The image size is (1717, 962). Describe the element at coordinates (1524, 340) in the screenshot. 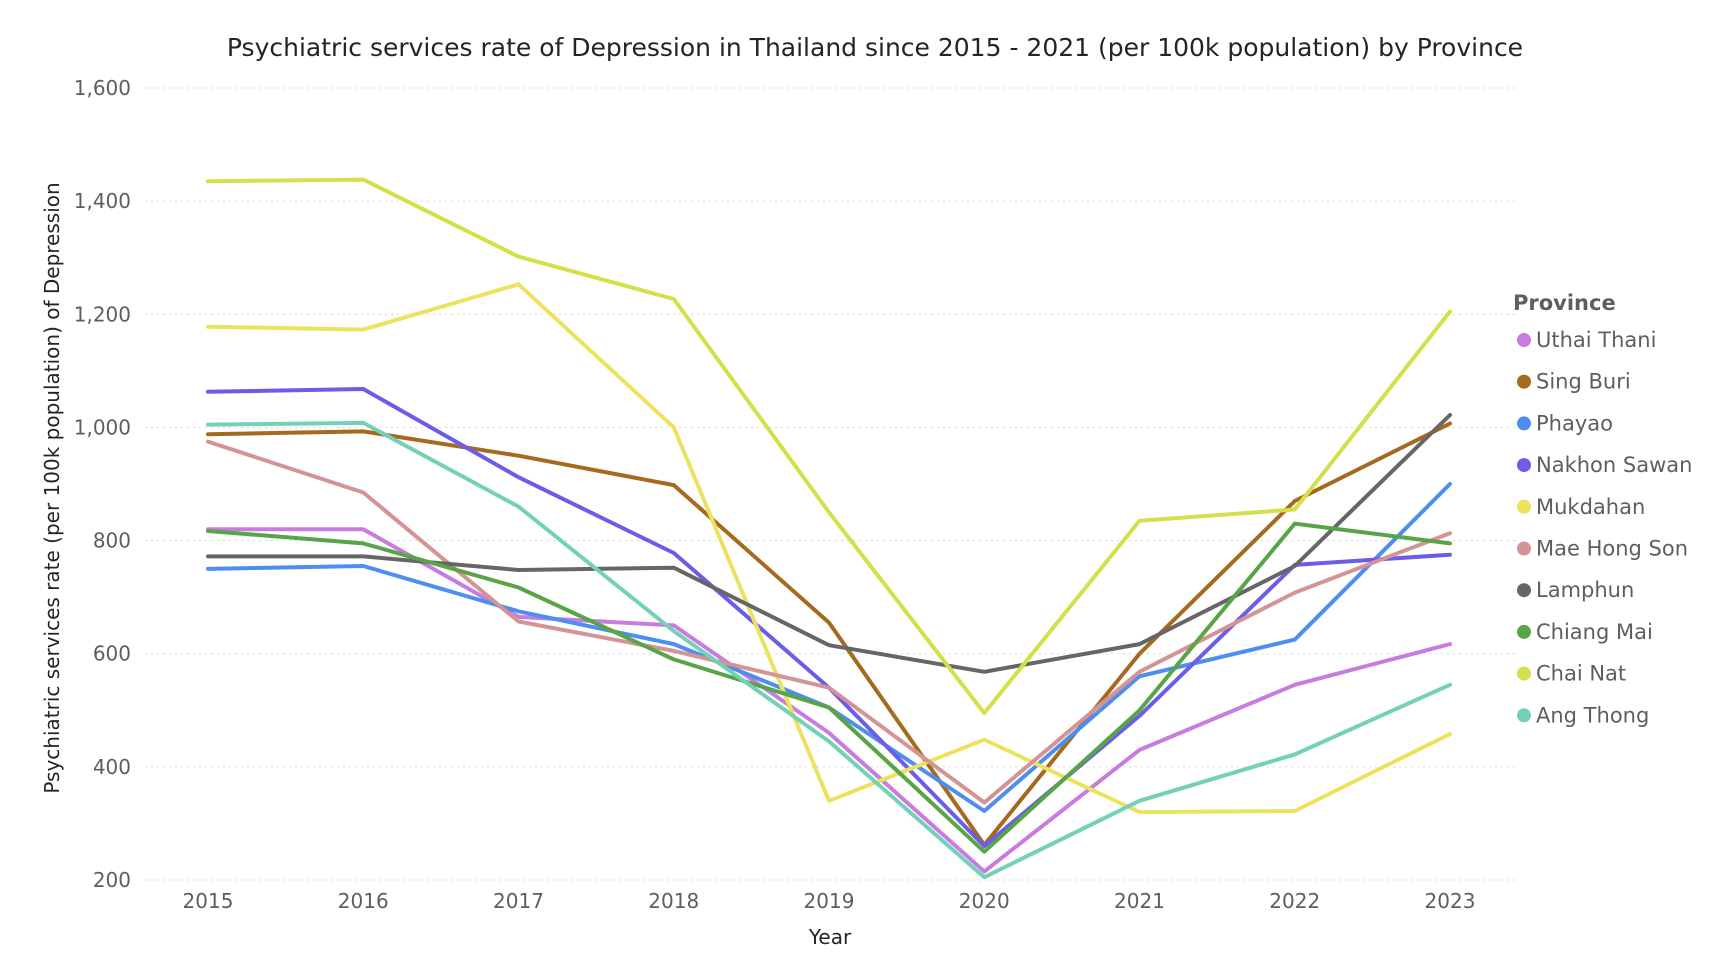

I see `legend-marker-uthai-thani` at that location.